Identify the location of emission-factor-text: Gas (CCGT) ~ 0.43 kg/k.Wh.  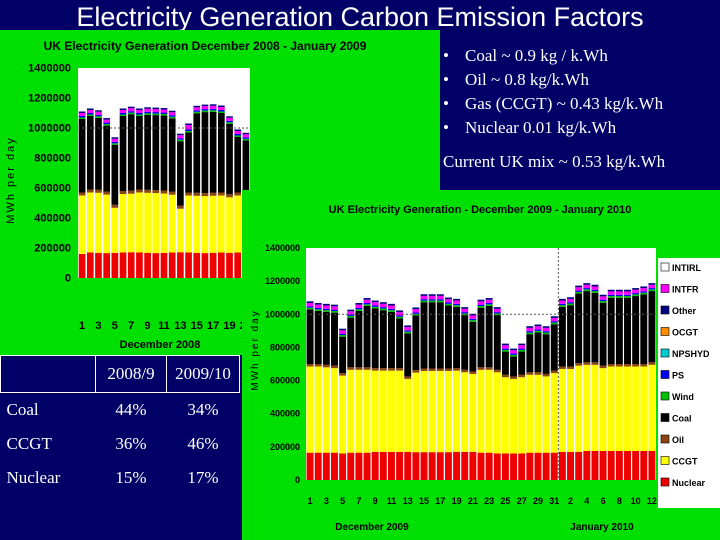
(564, 103).